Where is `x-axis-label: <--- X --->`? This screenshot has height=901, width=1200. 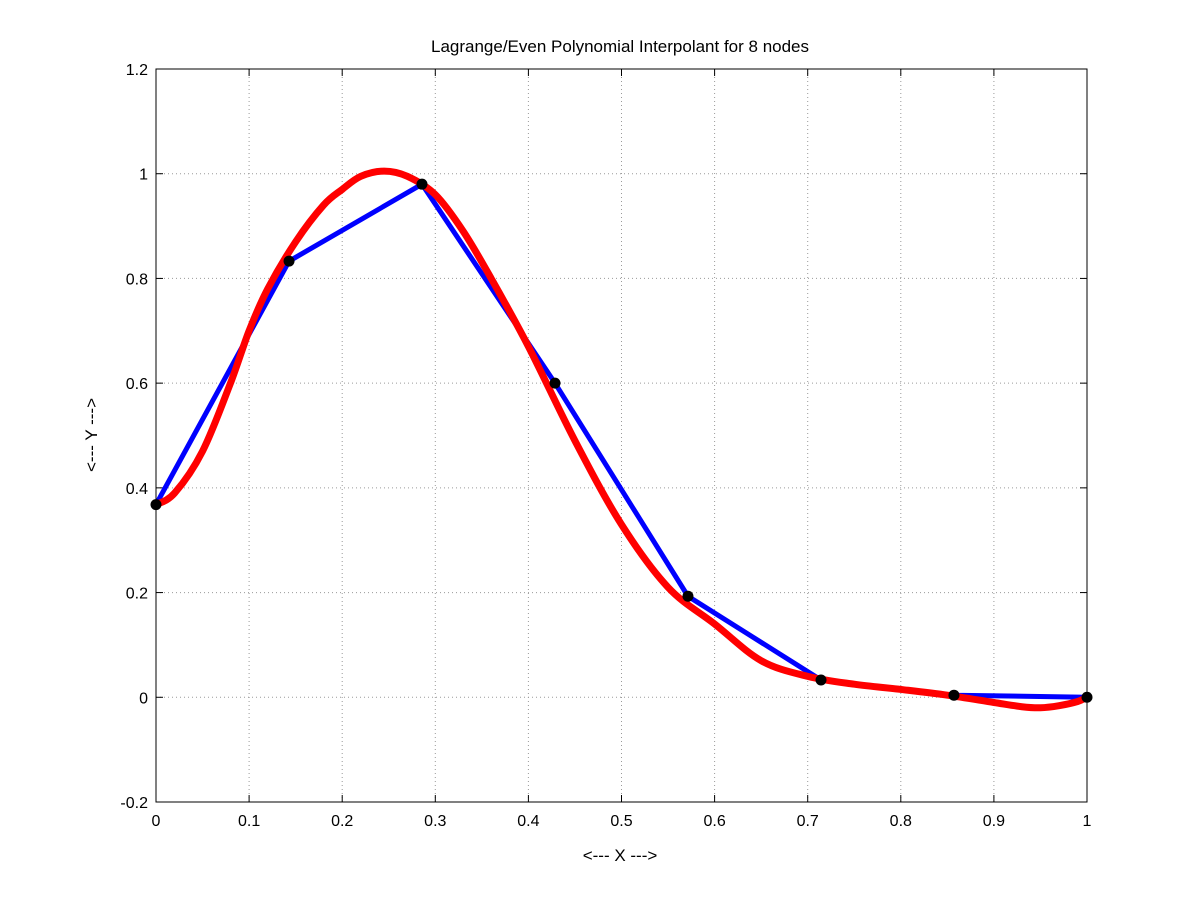
x-axis-label: <--- X ---> is located at coordinates (620, 855).